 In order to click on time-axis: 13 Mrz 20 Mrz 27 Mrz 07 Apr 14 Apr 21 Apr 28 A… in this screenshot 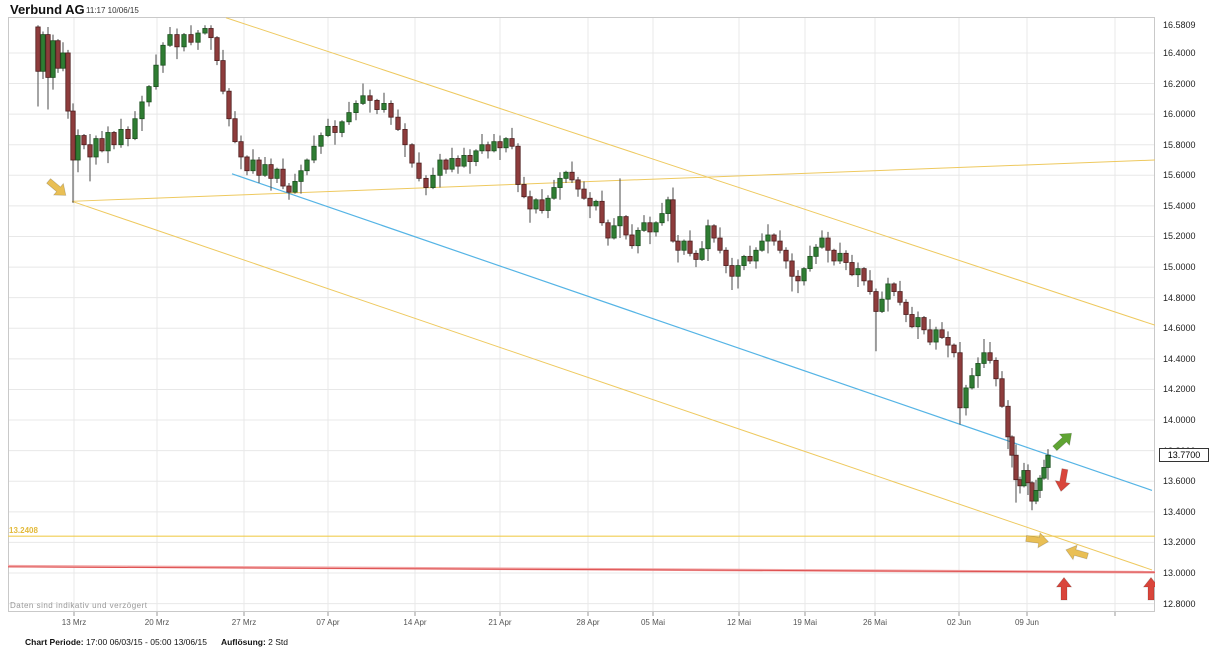, I will do `click(605, 625)`.